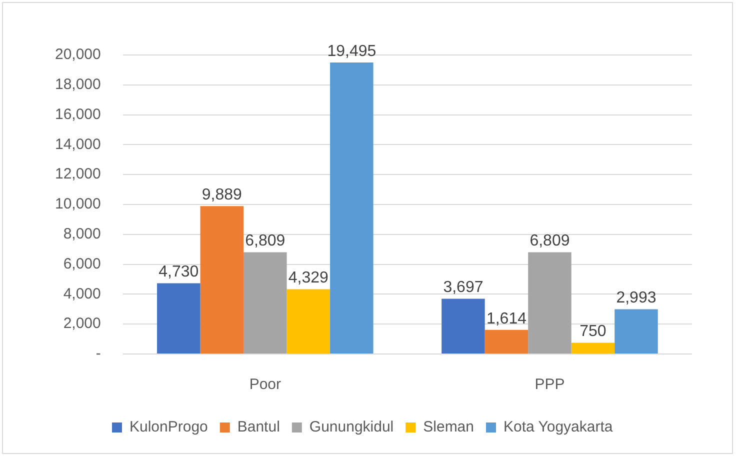  Describe the element at coordinates (308, 278) in the screenshot. I see `data-label: 4,329` at that location.